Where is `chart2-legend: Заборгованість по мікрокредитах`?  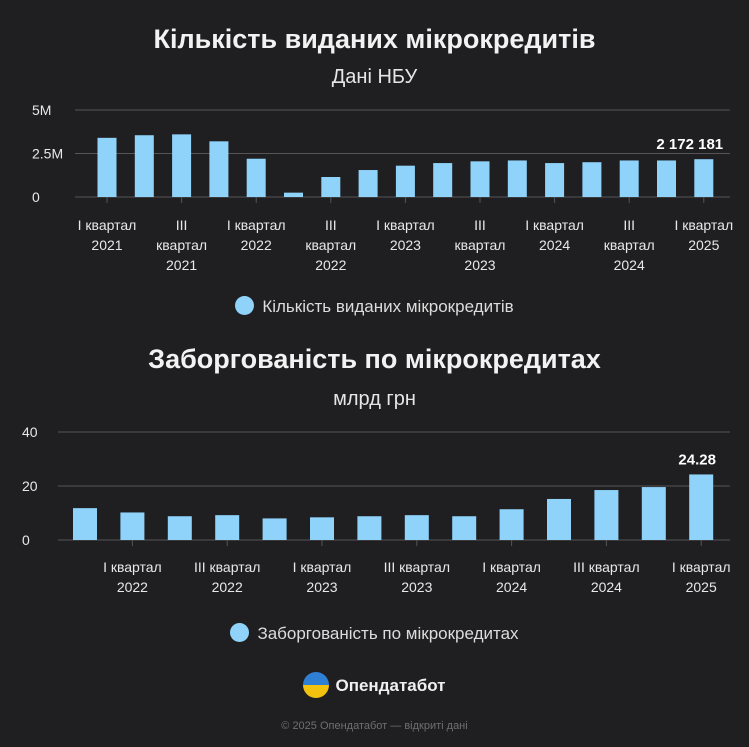 chart2-legend: Заборгованість по мікрокредитах is located at coordinates (374, 633).